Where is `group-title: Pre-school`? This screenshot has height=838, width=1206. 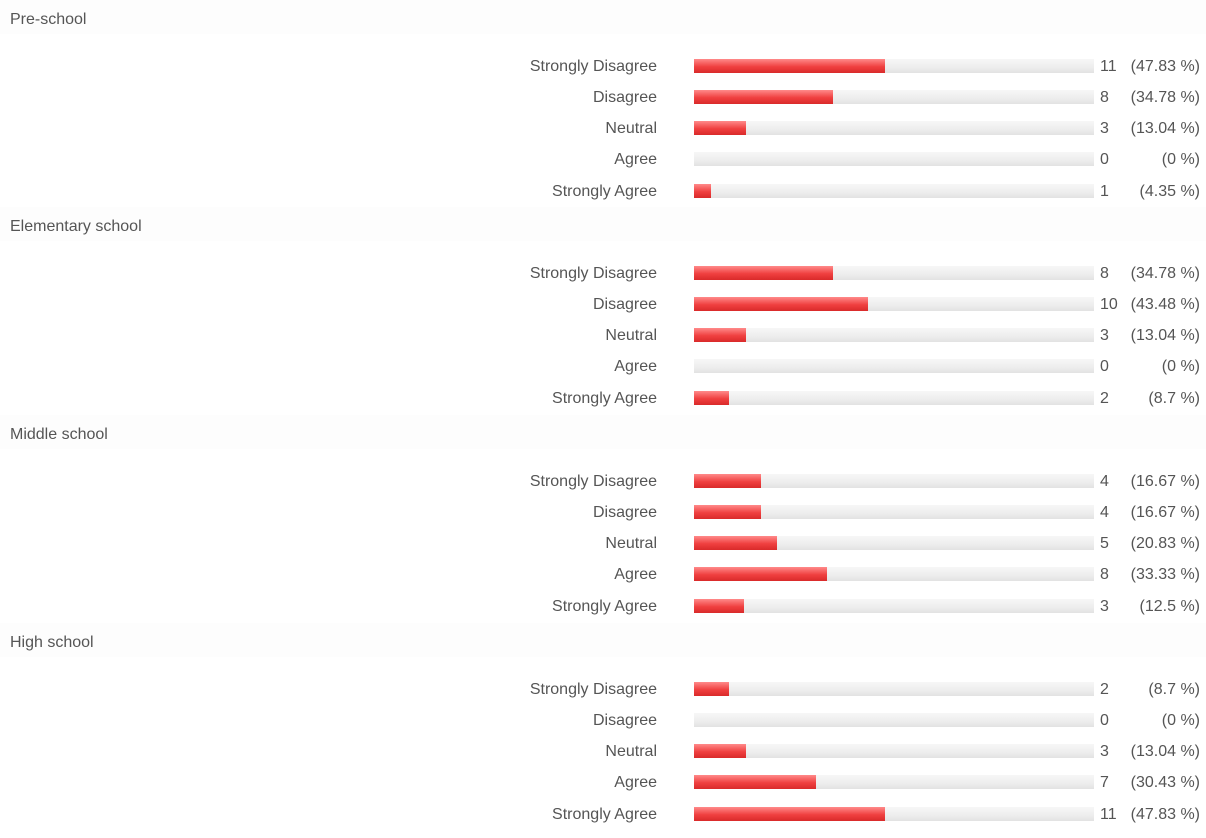
group-title: Pre-school is located at coordinates (603, 17).